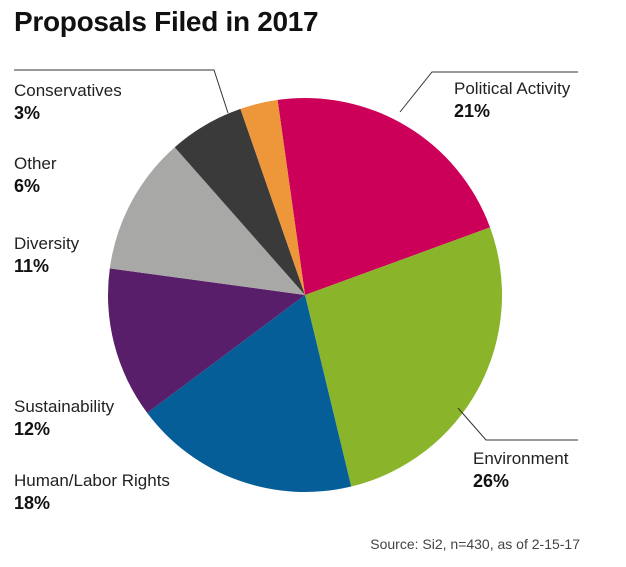 This screenshot has width=626, height=567. Describe the element at coordinates (491, 481) in the screenshot. I see `slice-pct-environment: 26%` at that location.